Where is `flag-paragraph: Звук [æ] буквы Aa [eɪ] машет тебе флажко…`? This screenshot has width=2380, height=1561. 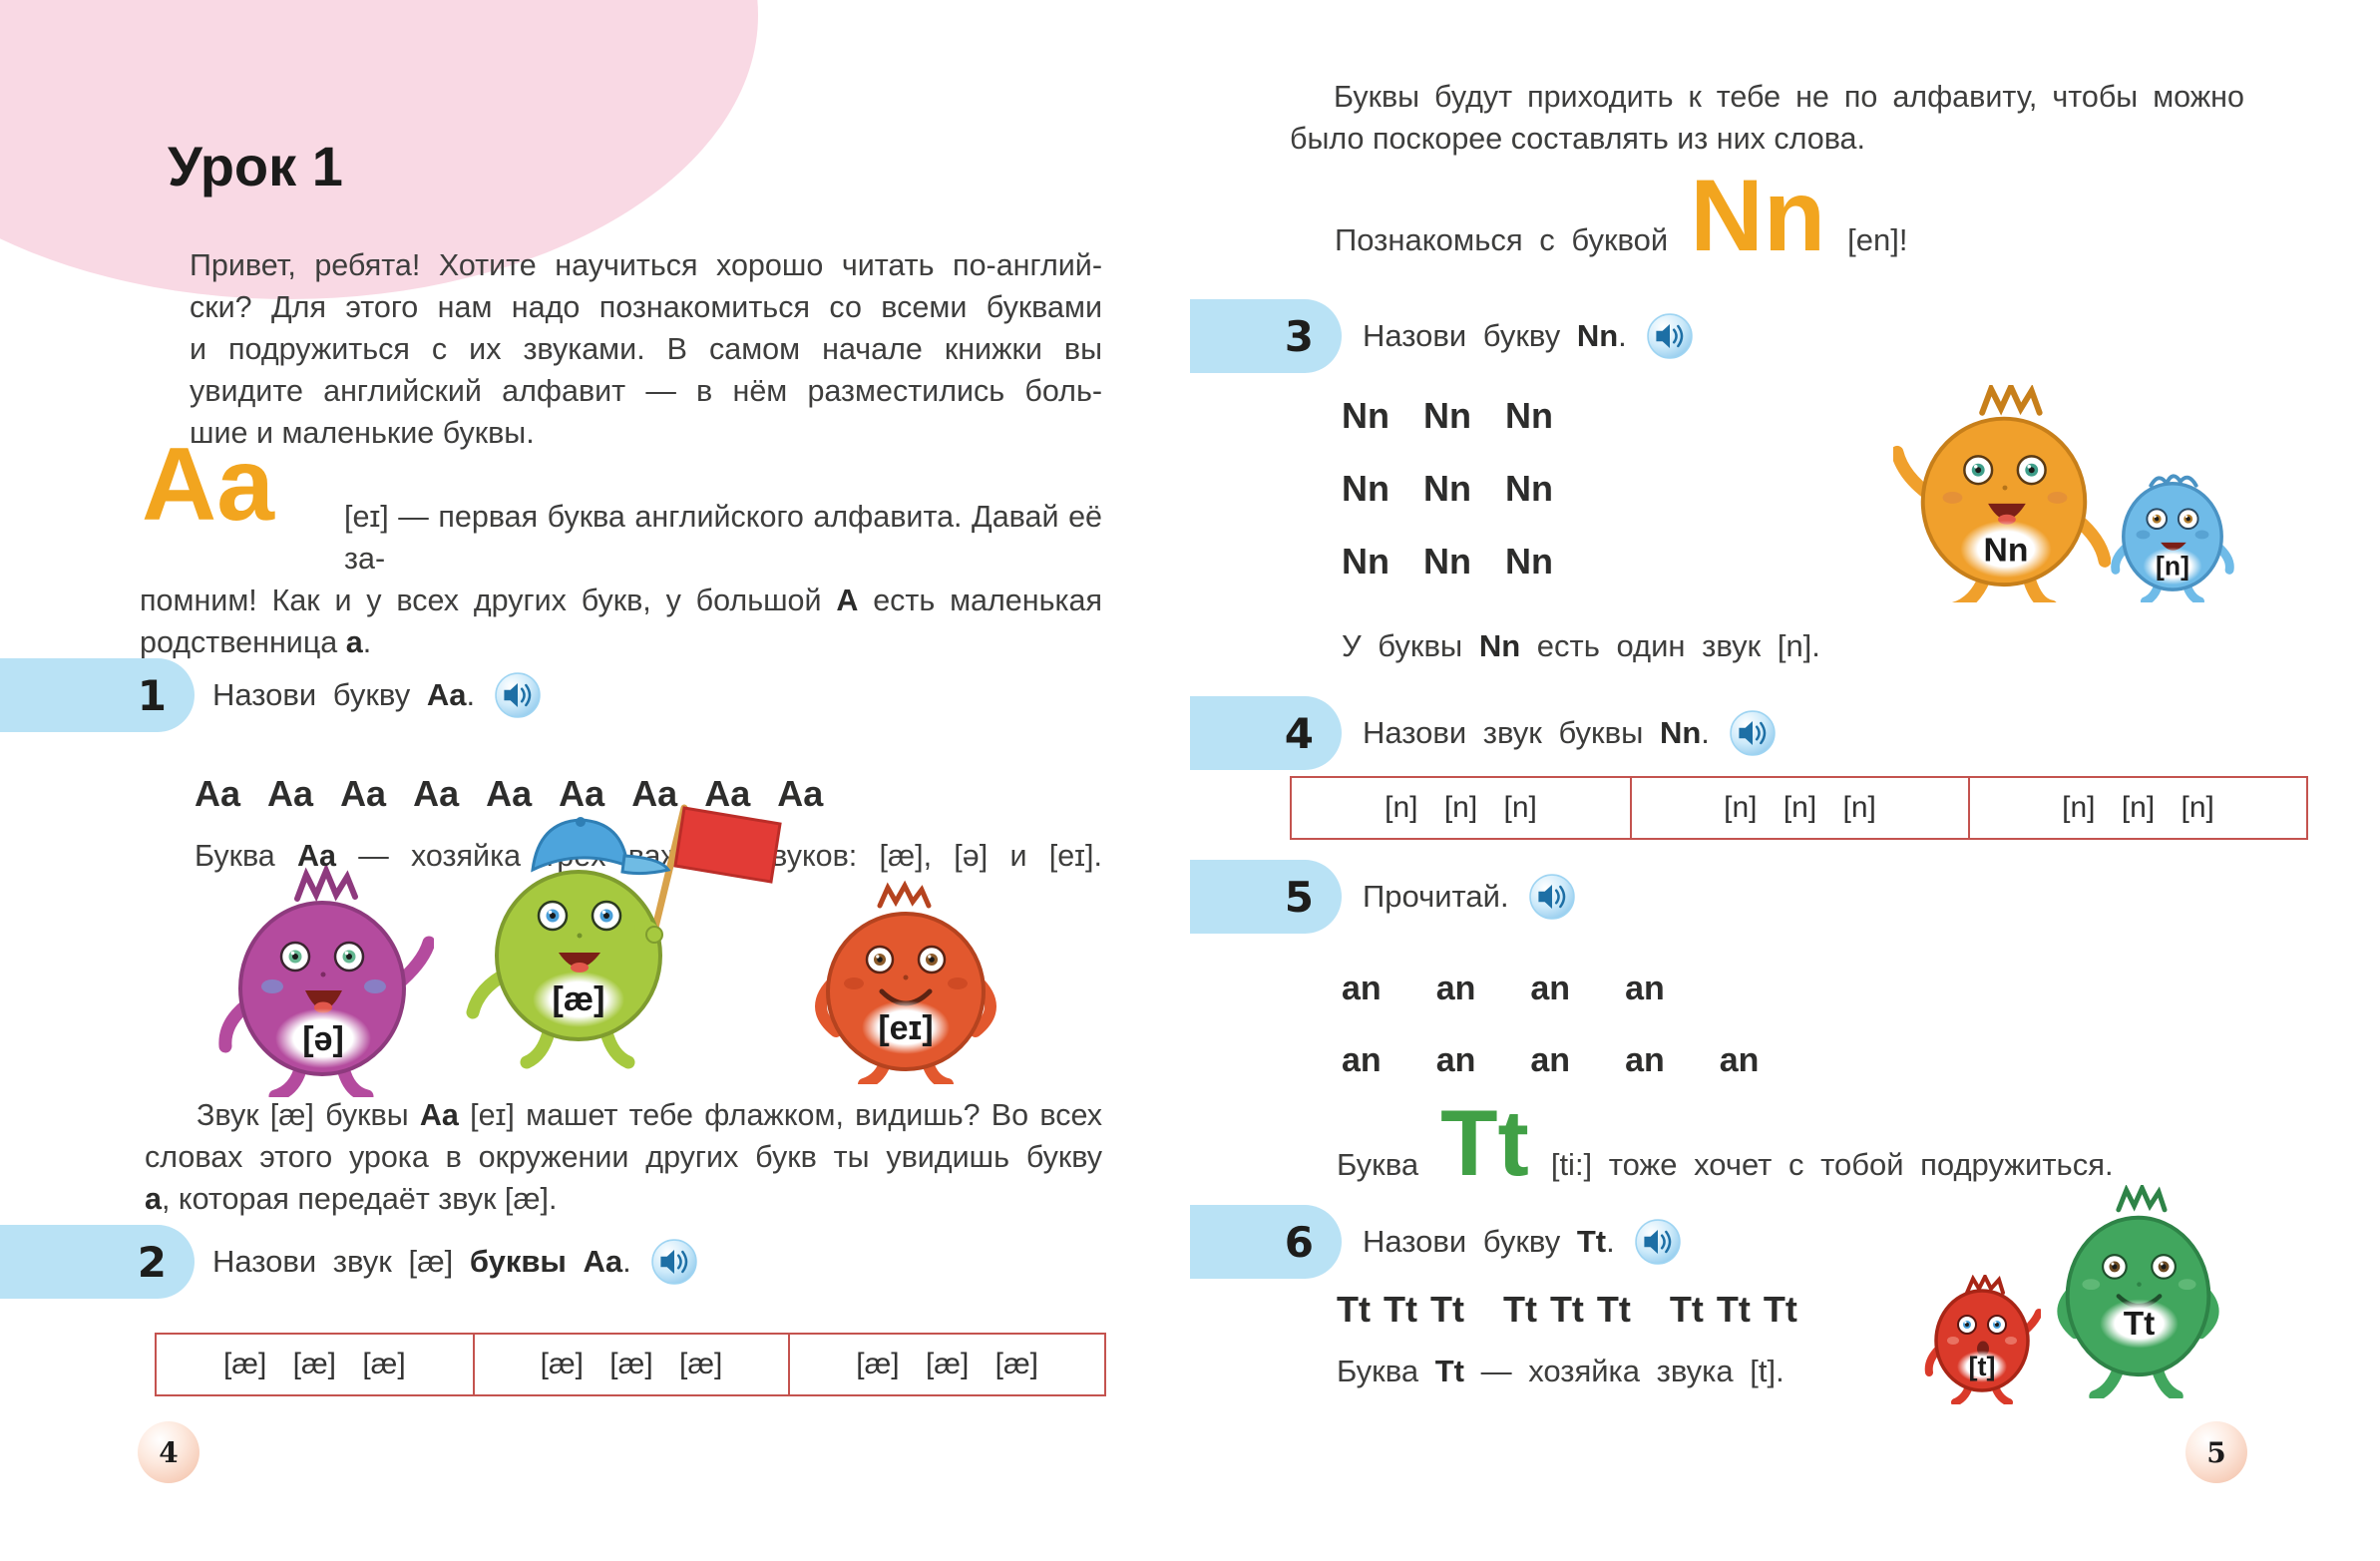 flag-paragraph: Звук [æ] буквы Aa [eɪ] машет тебе флажко… is located at coordinates (623, 1157).